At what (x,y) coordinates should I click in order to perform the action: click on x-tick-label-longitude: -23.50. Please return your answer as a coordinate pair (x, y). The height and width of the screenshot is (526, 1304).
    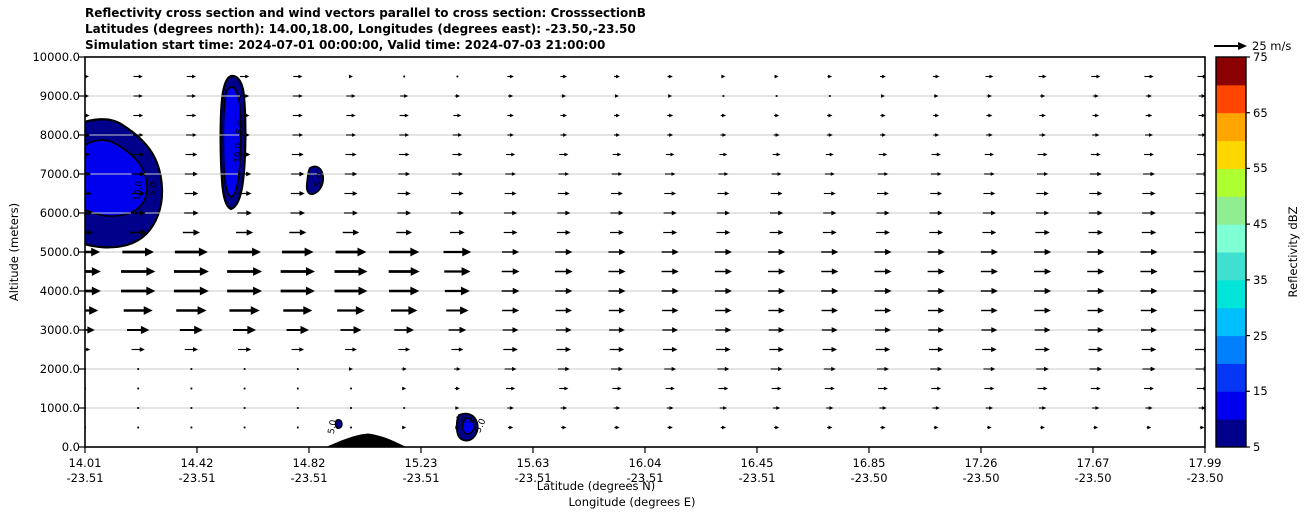
    Looking at the image, I should click on (1093, 478).